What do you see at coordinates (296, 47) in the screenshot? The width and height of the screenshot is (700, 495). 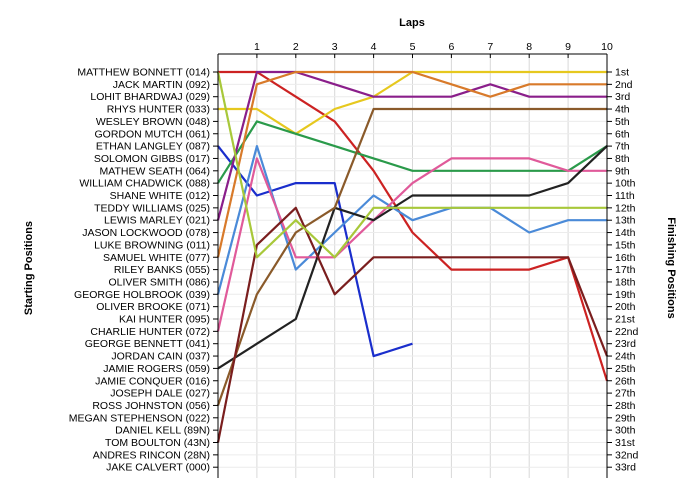 I see `lap-tick-label-2: 2` at bounding box center [296, 47].